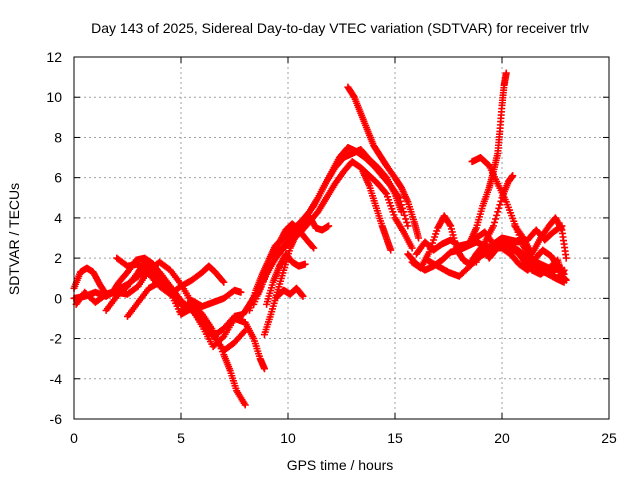 The image size is (640, 480). Describe the element at coordinates (14, 239) in the screenshot. I see `y-axis-label: SDTVAR / TECUs` at that location.